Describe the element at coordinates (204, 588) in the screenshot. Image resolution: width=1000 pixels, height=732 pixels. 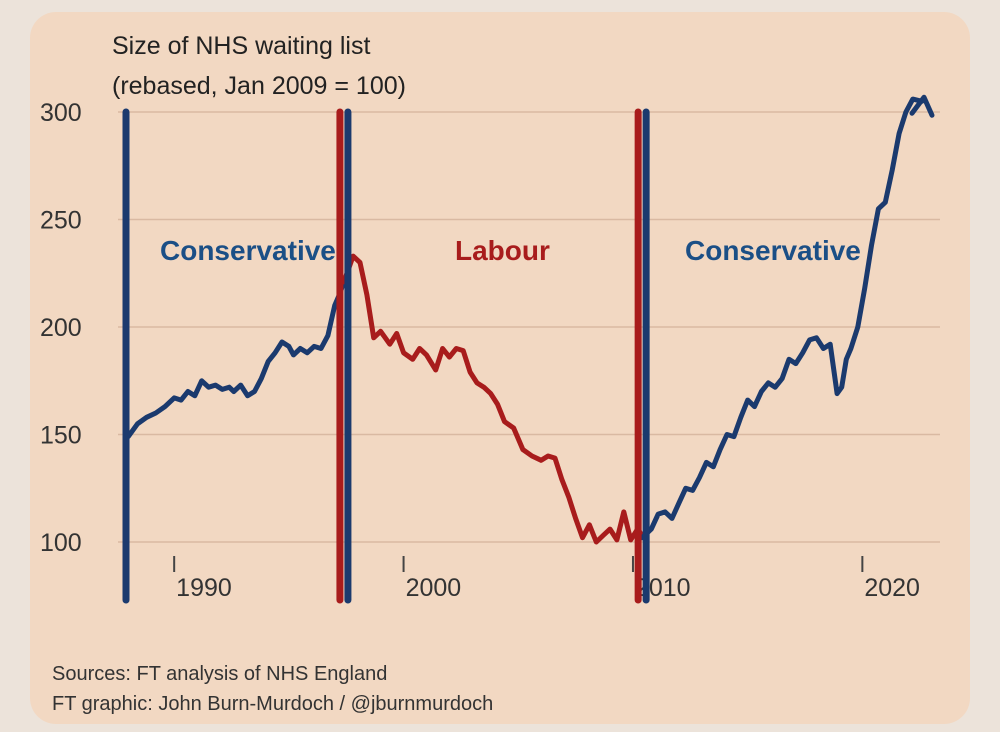
I see `x-tick-label-1990: 1990` at that location.